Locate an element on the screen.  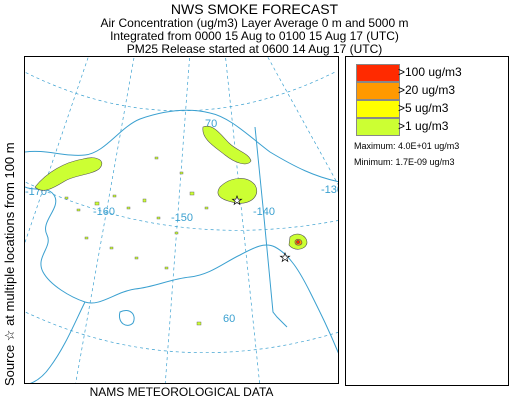
alaska-peninsula is located at coordinates (58, 342).